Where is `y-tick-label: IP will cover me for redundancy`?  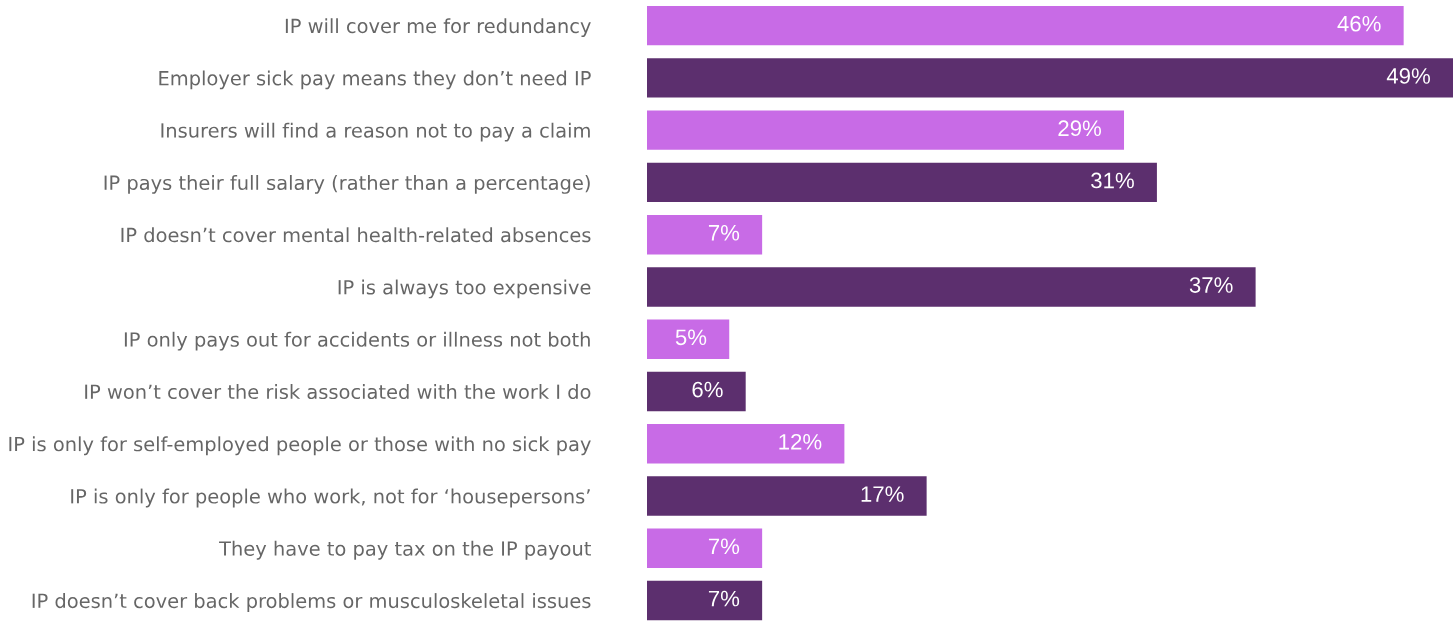
y-tick-label: IP will cover me for redundancy is located at coordinates (438, 28).